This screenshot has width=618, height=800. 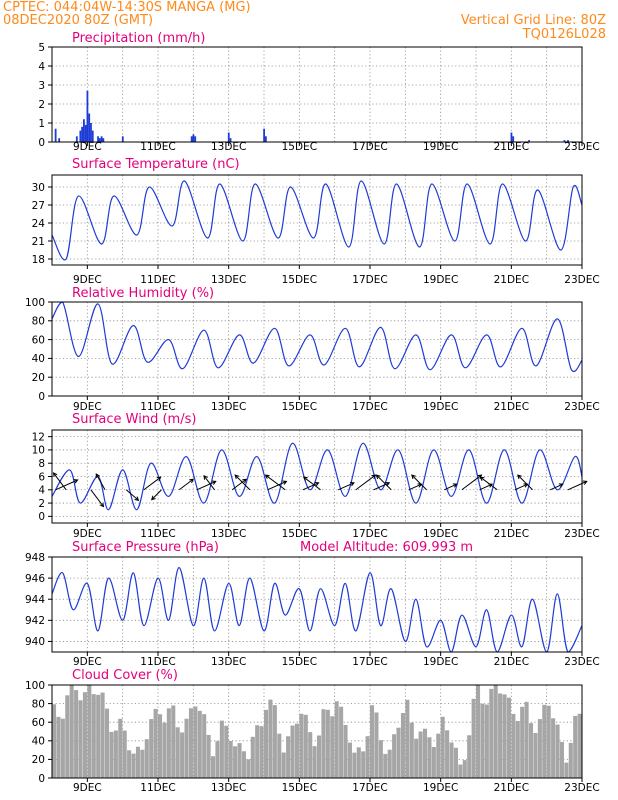 I want to click on temperature-ytick-label: 18, so click(x=38, y=260).